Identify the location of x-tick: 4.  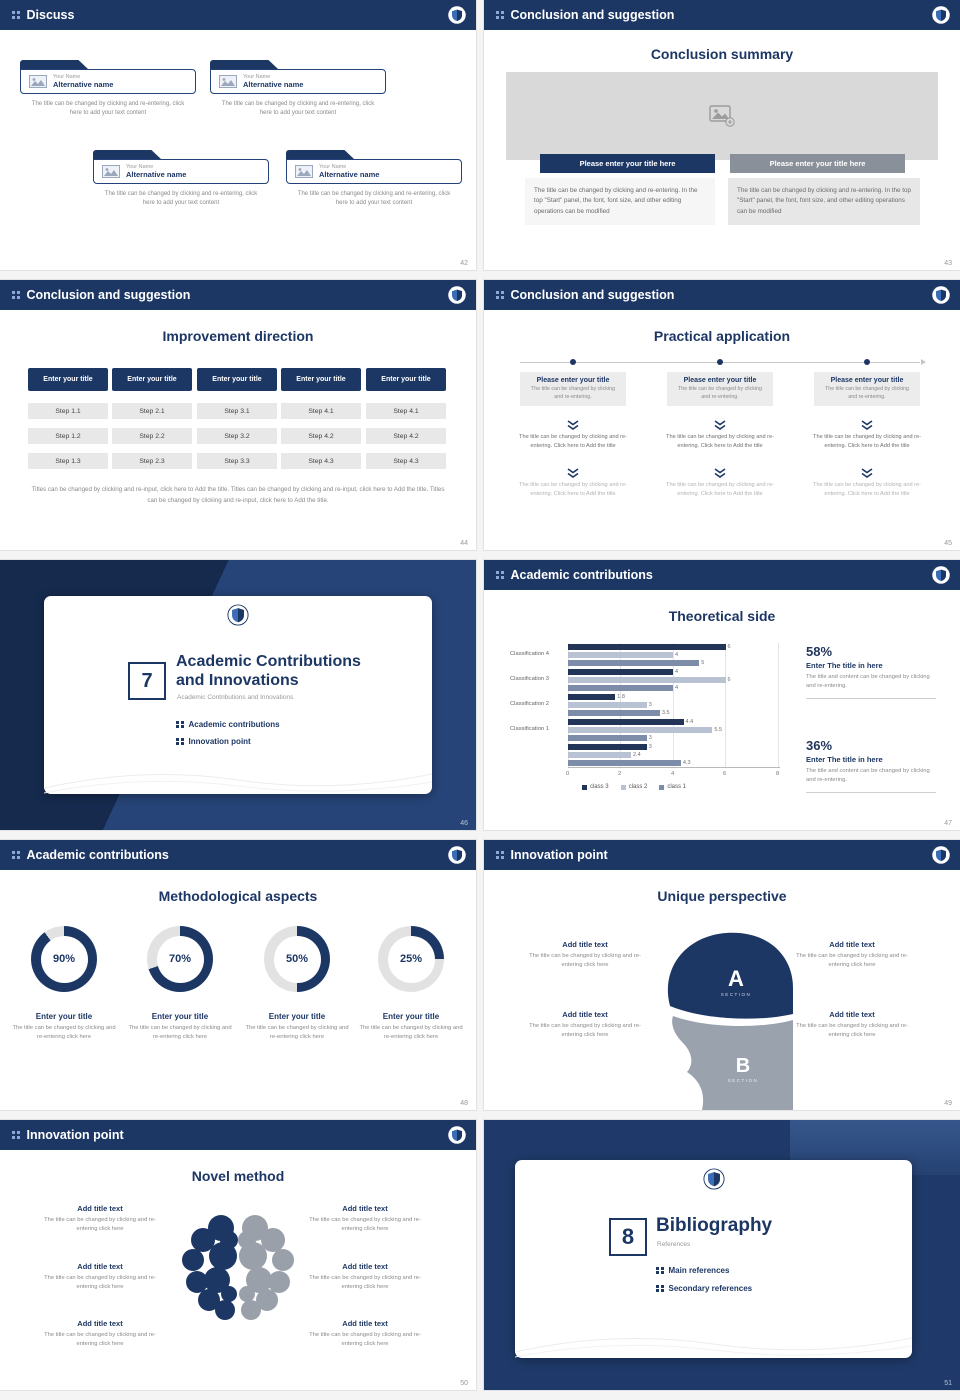
(673, 774).